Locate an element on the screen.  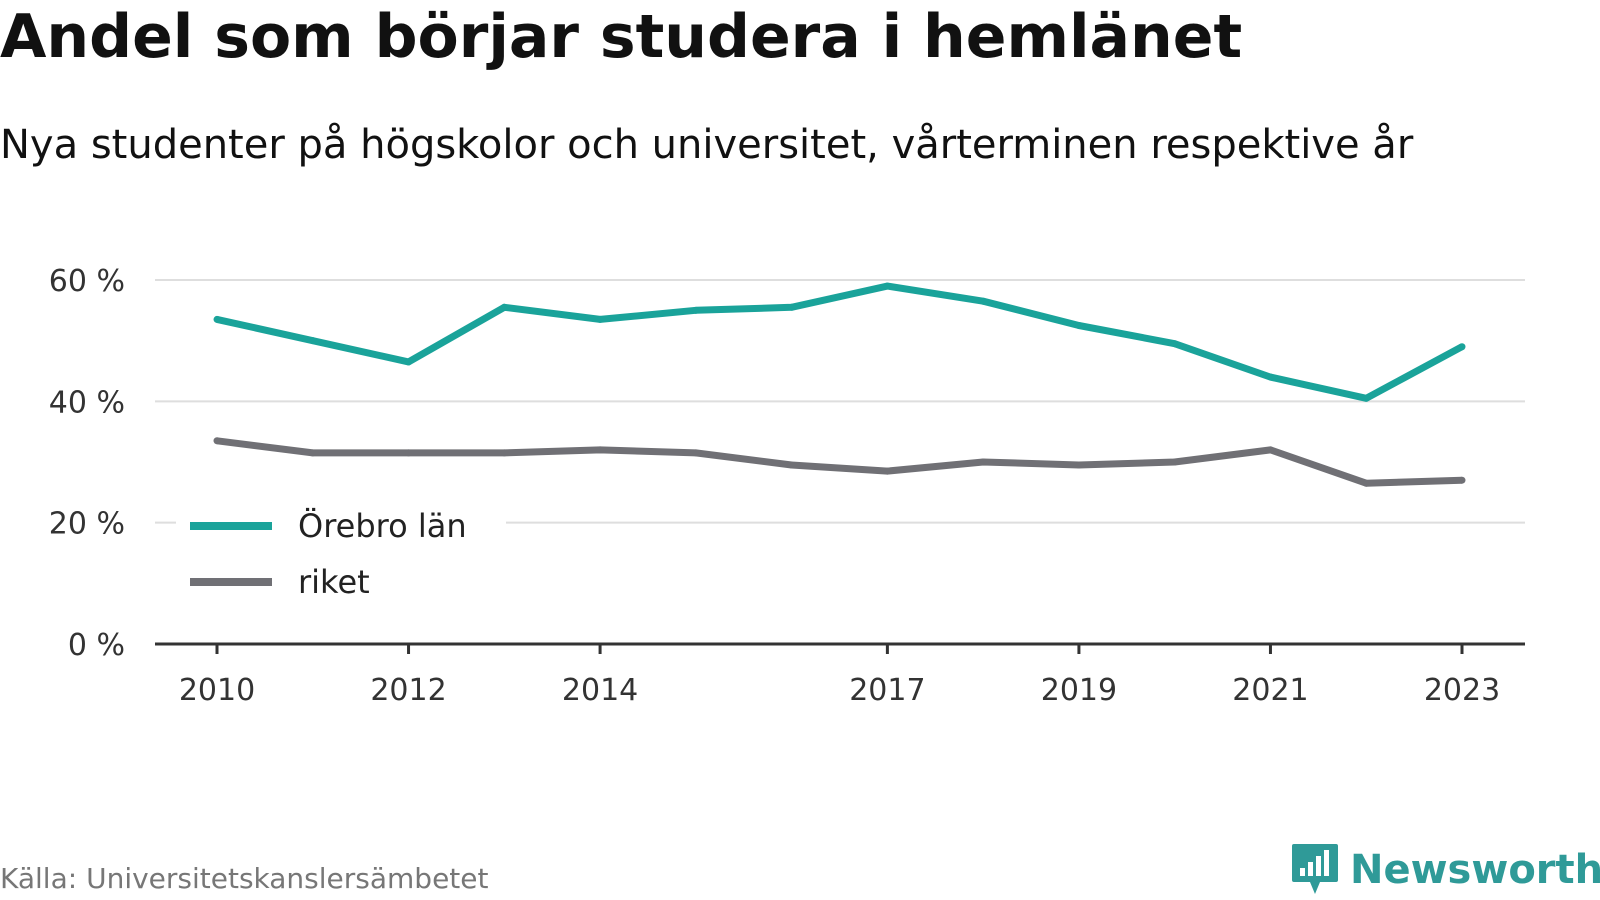
x-tick-label: 2014 is located at coordinates (600, 690).